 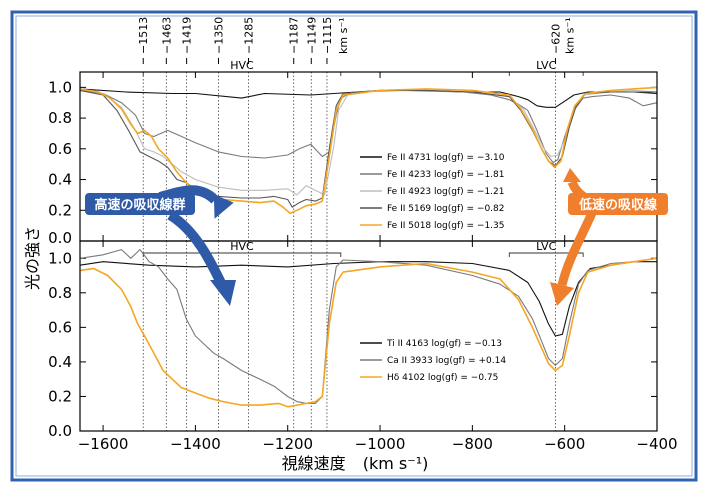 I want to click on callout-arrowhead-lower, so click(x=223, y=293).